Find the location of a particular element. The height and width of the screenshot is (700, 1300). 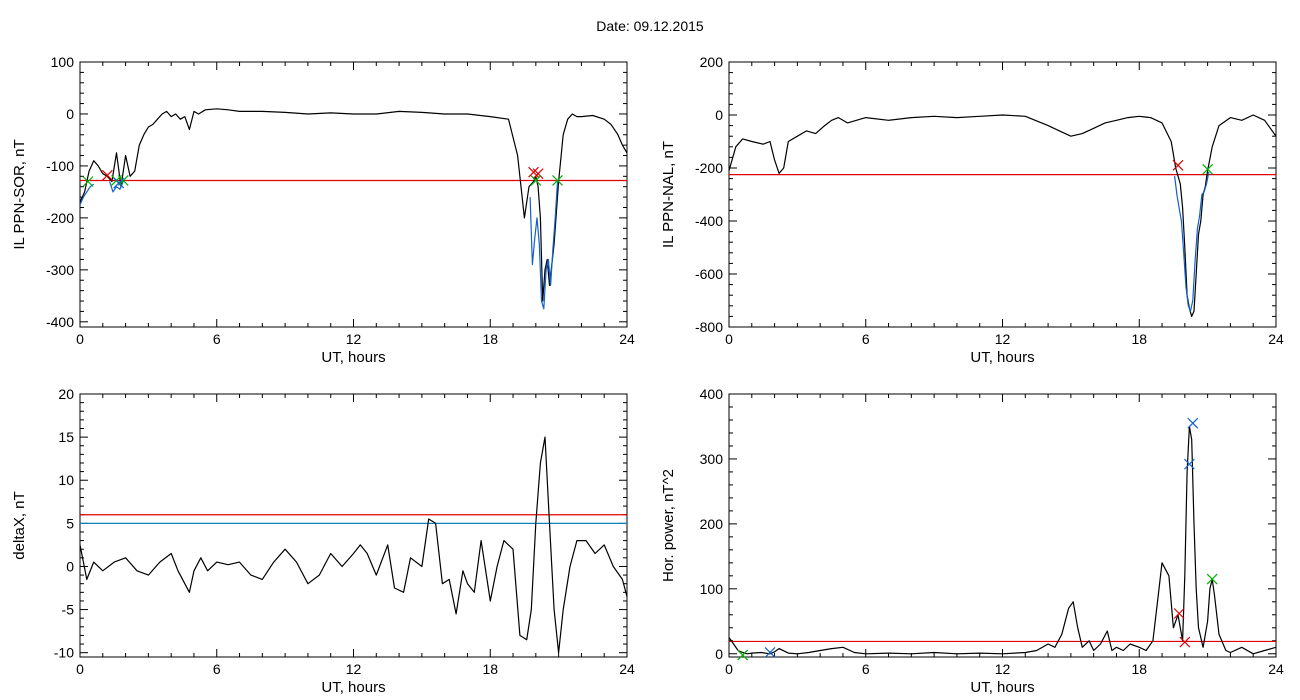

y-tick-label: -100 is located at coordinates (60, 166).